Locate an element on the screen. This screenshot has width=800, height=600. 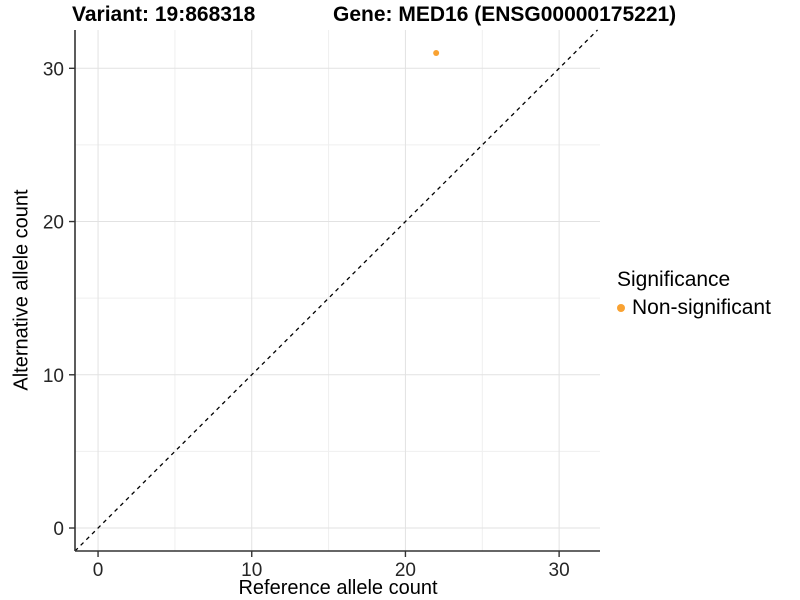
x-tick-label: 10 is located at coordinates (251, 570).